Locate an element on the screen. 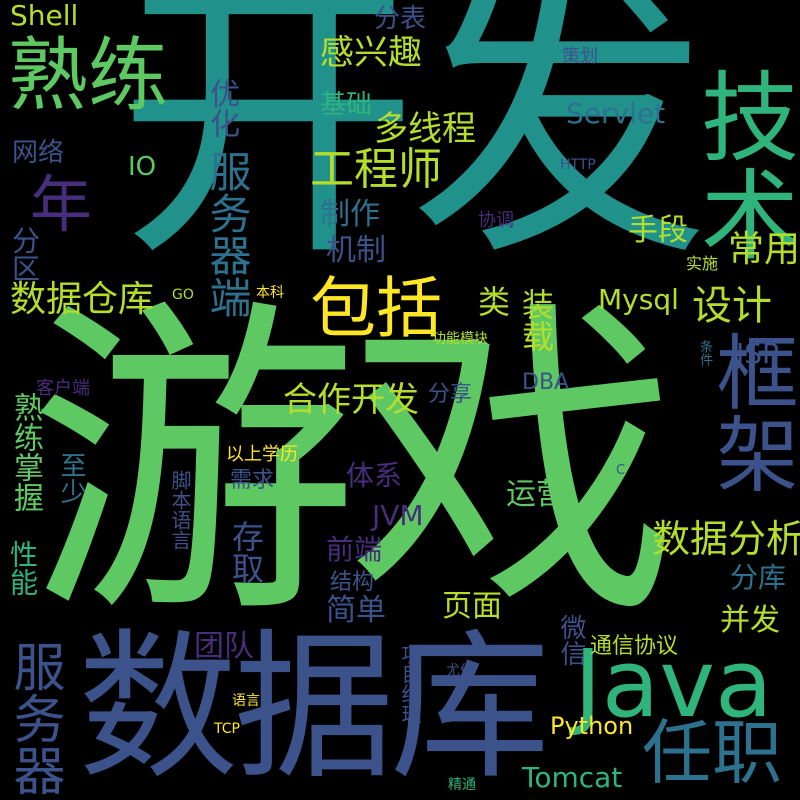  word-jichu: 基础 is located at coordinates (346, 105).